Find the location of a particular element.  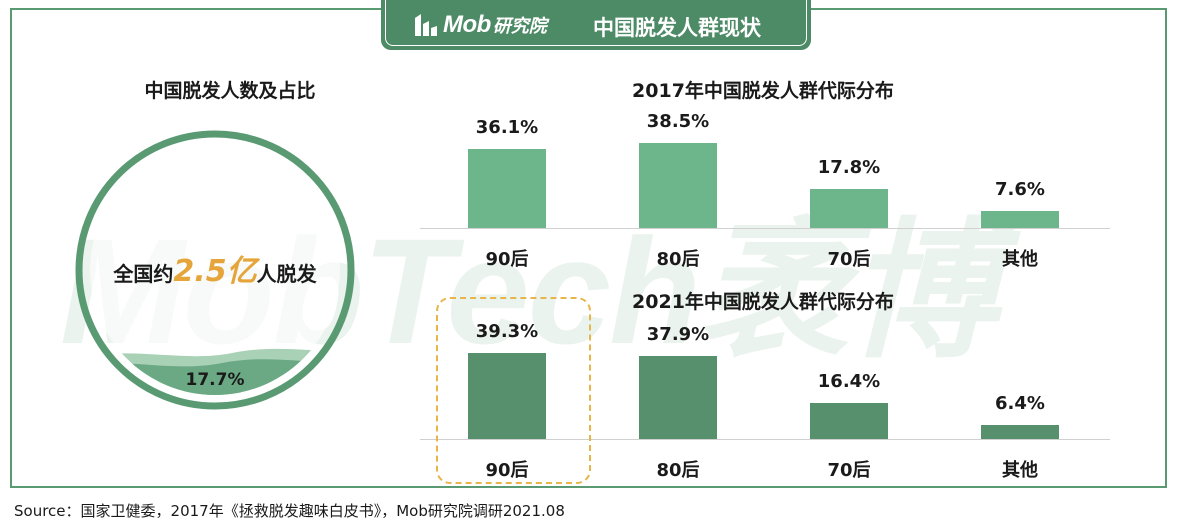

bar-value-label-2017-2: 17.8% is located at coordinates (849, 167).